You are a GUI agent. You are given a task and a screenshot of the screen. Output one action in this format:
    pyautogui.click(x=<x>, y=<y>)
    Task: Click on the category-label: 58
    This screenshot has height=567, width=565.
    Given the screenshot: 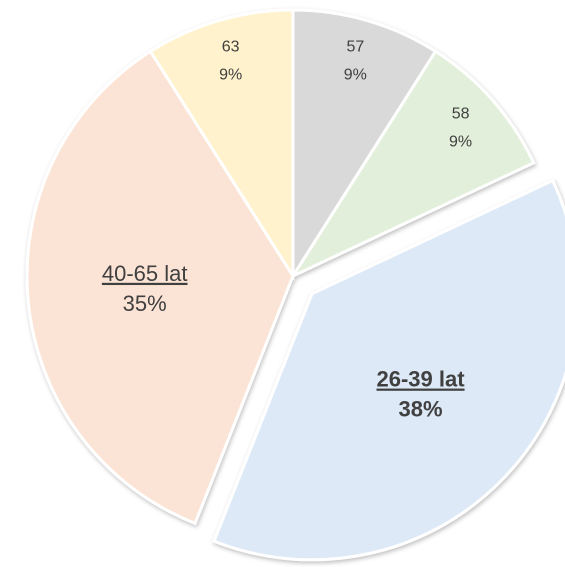 What is the action you would take?
    pyautogui.click(x=461, y=113)
    